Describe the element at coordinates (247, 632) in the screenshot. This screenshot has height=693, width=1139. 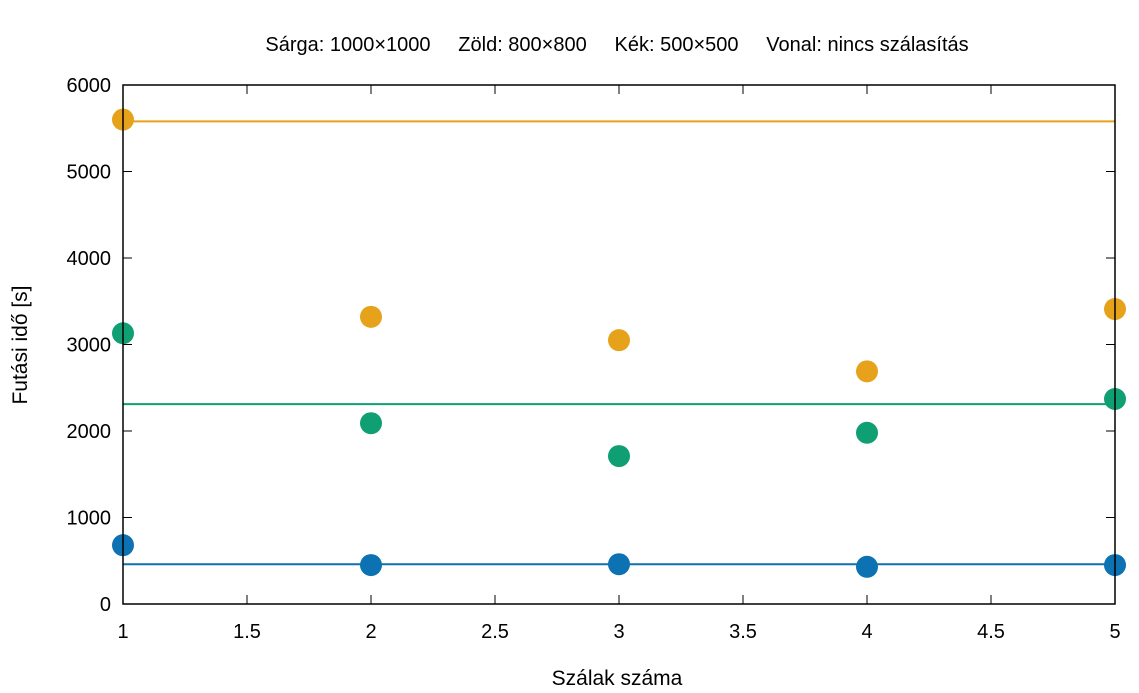
I see `x-tick-label: 1.5` at that location.